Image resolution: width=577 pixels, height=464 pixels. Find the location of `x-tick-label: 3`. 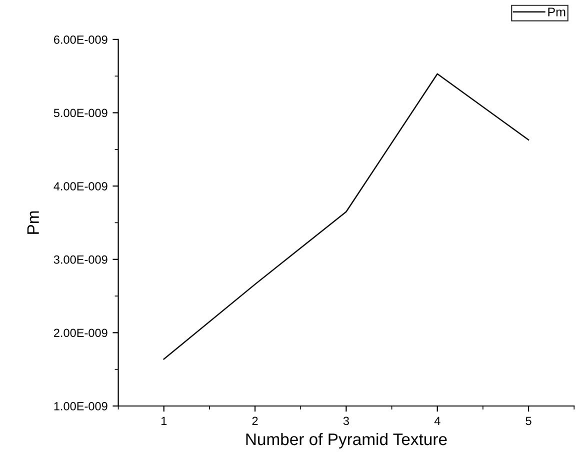

x-tick-label: 3 is located at coordinates (346, 421).